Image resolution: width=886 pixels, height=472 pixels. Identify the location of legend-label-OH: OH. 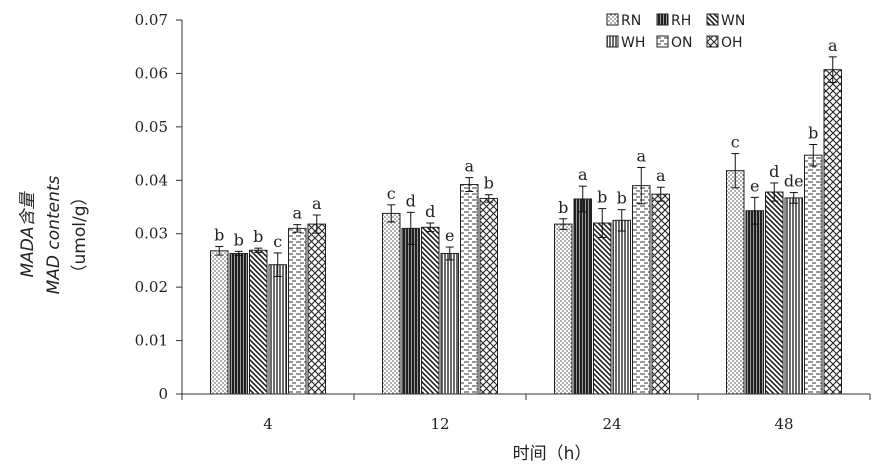
(732, 43).